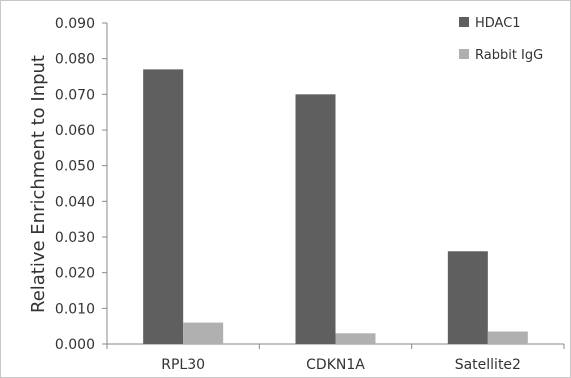 The height and width of the screenshot is (378, 571). What do you see at coordinates (509, 55) in the screenshot?
I see `legend-label: Rabbit IgG` at bounding box center [509, 55].